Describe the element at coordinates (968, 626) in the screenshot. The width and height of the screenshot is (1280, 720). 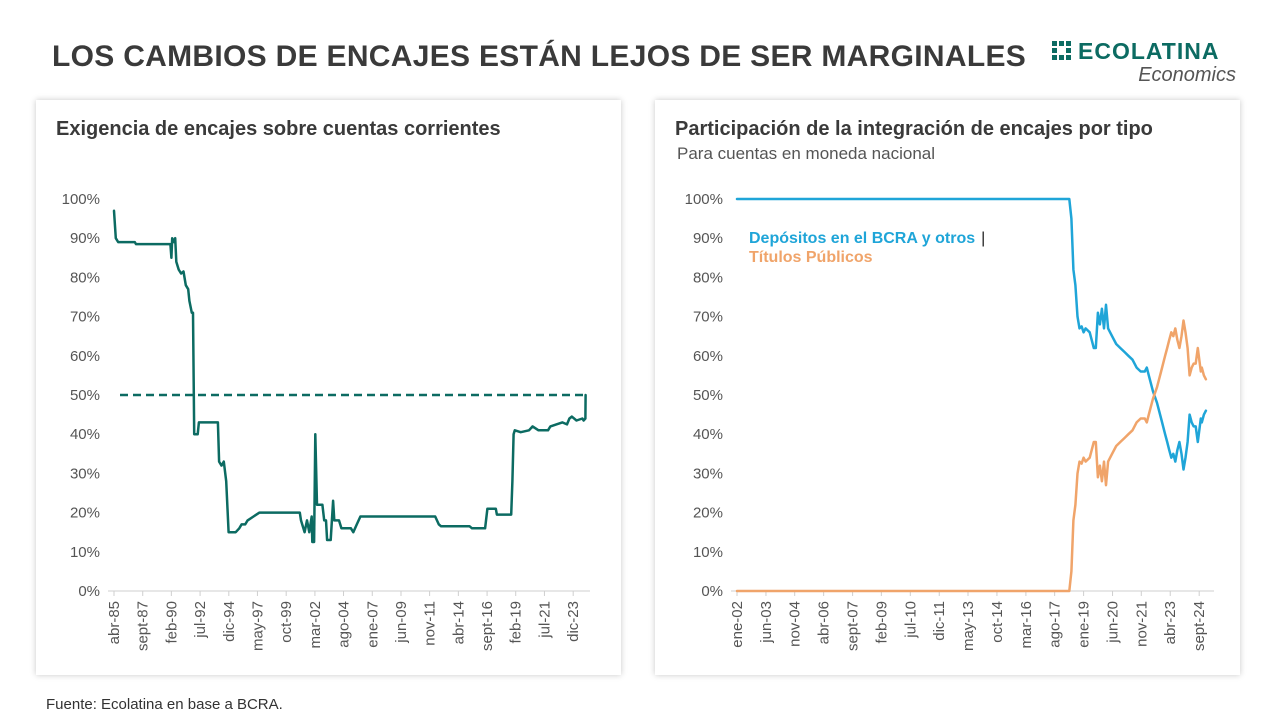
I see `x-tick-label: may-13` at that location.